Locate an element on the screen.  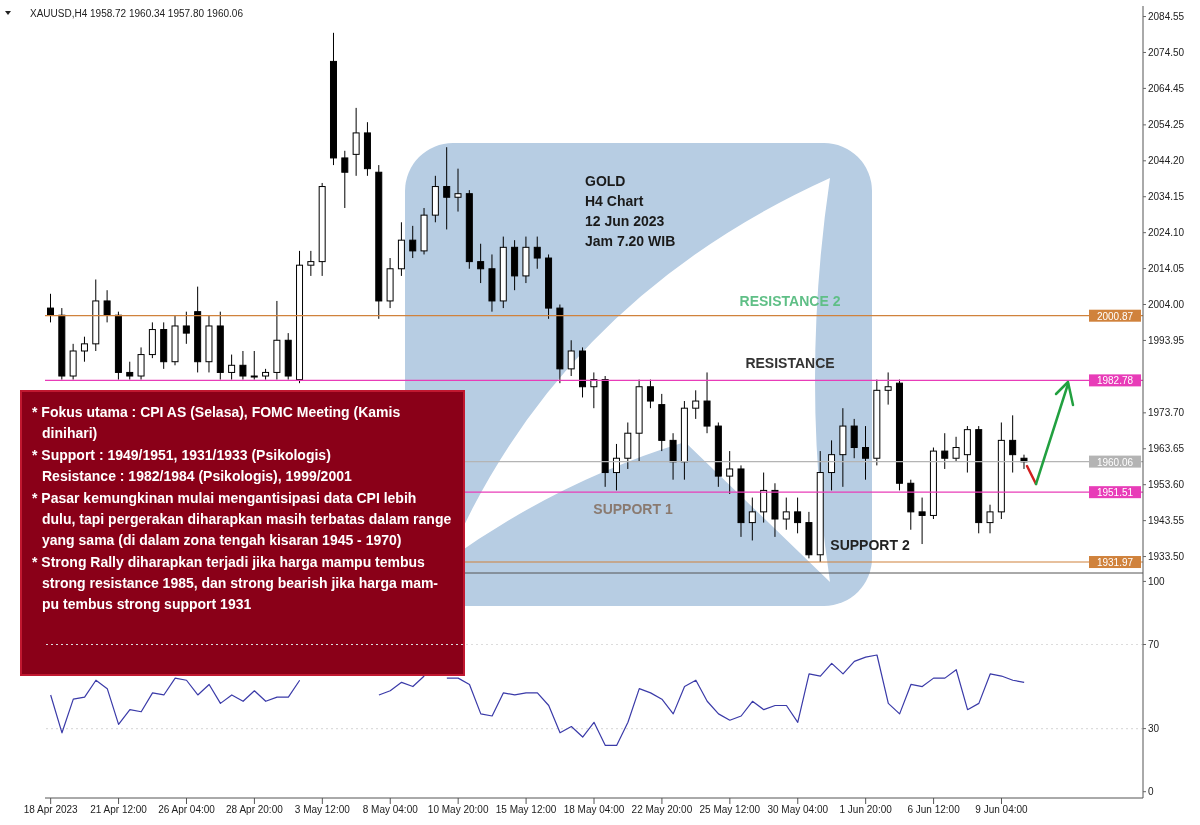
x-tick-label: 22 May 20:00 is located at coordinates (662, 810).